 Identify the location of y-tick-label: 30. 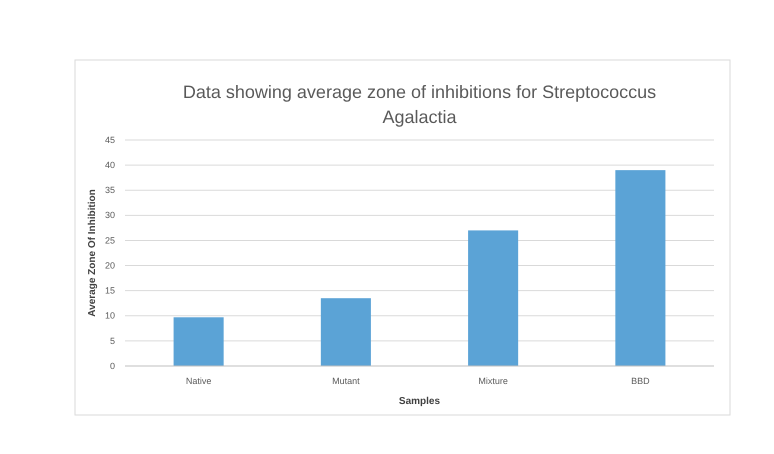
(109, 215).